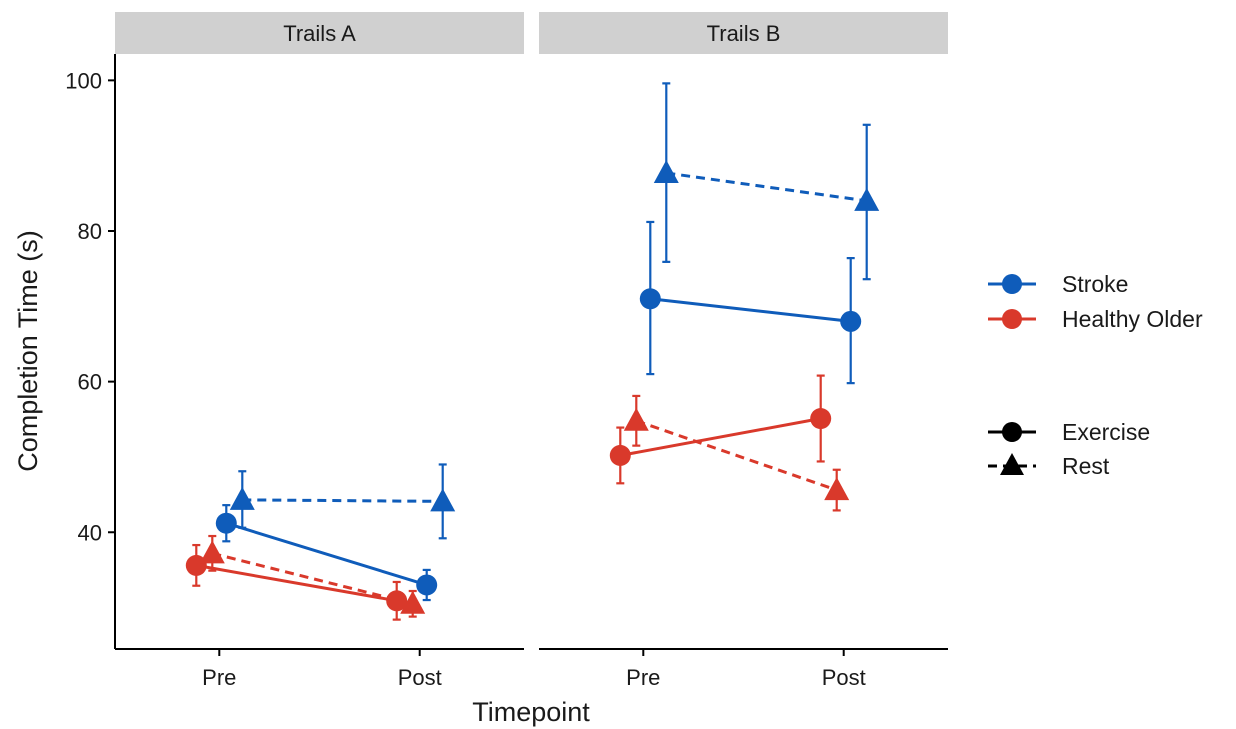 The height and width of the screenshot is (729, 1236). I want to click on legend-rest-marker, so click(1012, 464).